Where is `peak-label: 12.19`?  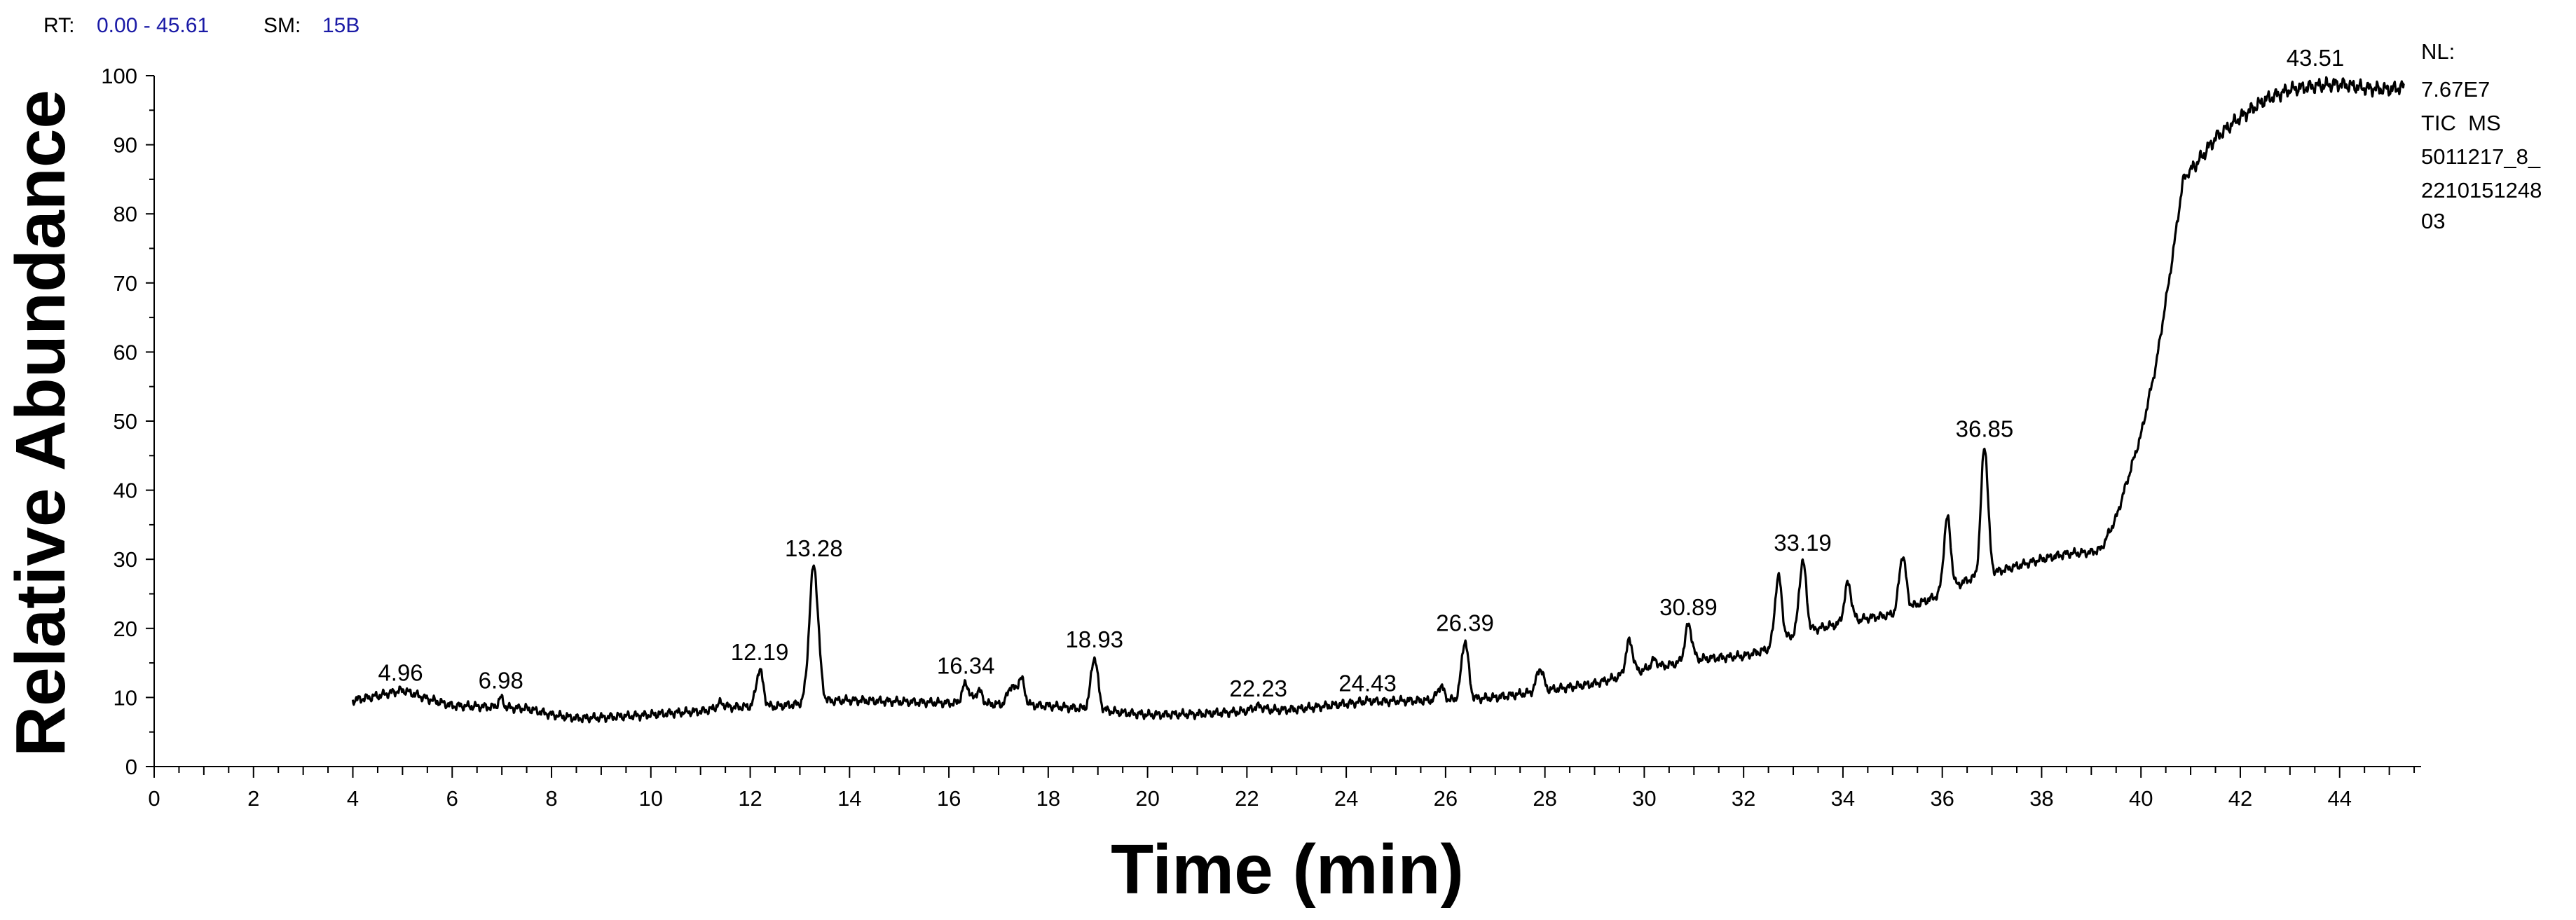
peak-label: 12.19 is located at coordinates (760, 652).